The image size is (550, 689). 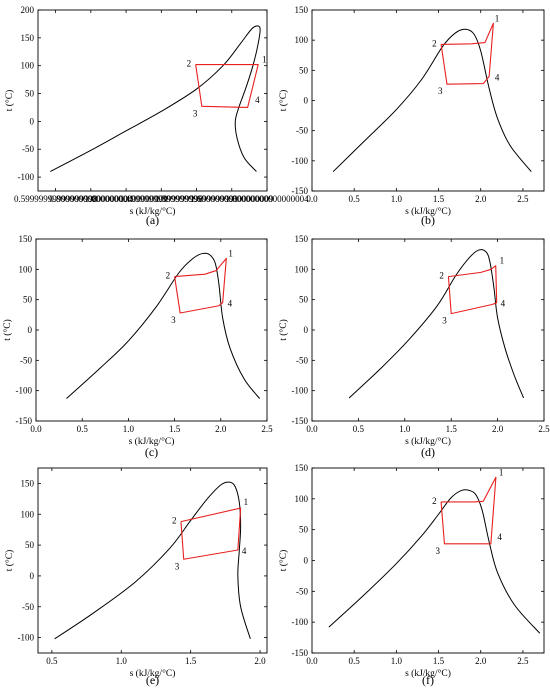 I want to click on panel-caption: (a), so click(x=152, y=220).